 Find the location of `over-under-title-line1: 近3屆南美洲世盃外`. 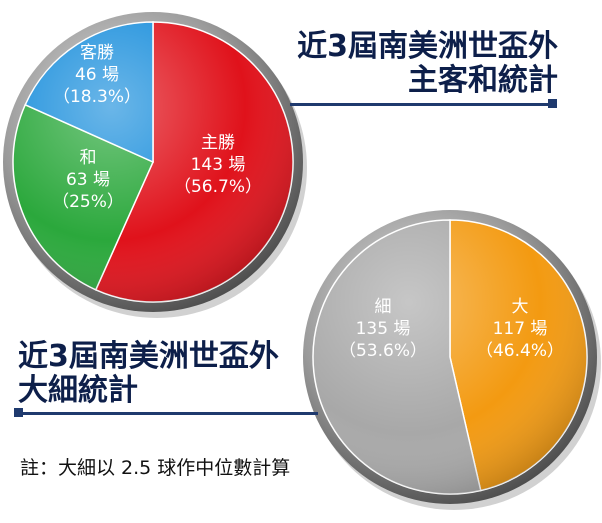

over-under-title-line1: 近3屆南美洲世盃外 is located at coordinates (148, 356).